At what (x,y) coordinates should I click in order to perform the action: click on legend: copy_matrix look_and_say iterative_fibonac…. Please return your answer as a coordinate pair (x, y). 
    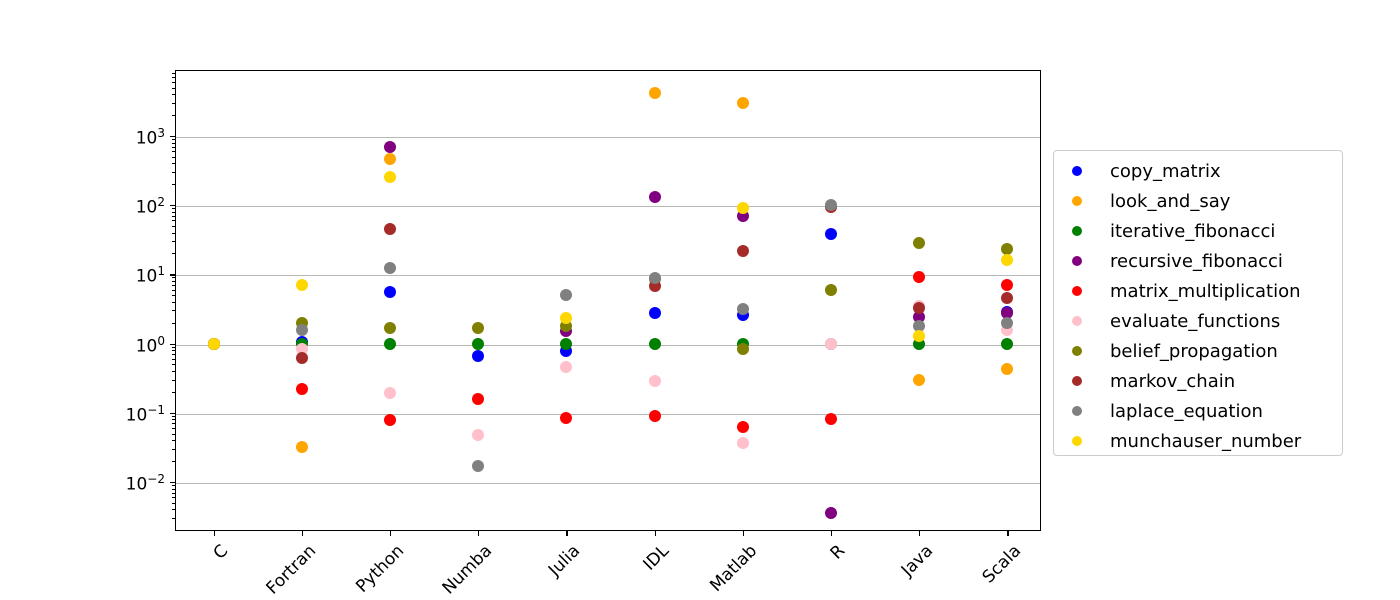
    Looking at the image, I should click on (1198, 303).